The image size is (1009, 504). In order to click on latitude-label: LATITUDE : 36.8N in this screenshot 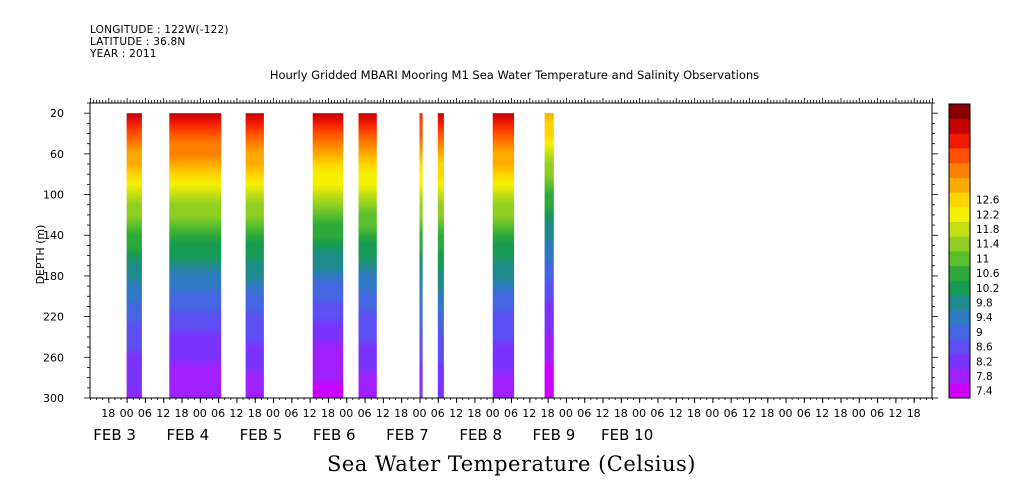, I will do `click(138, 42)`.